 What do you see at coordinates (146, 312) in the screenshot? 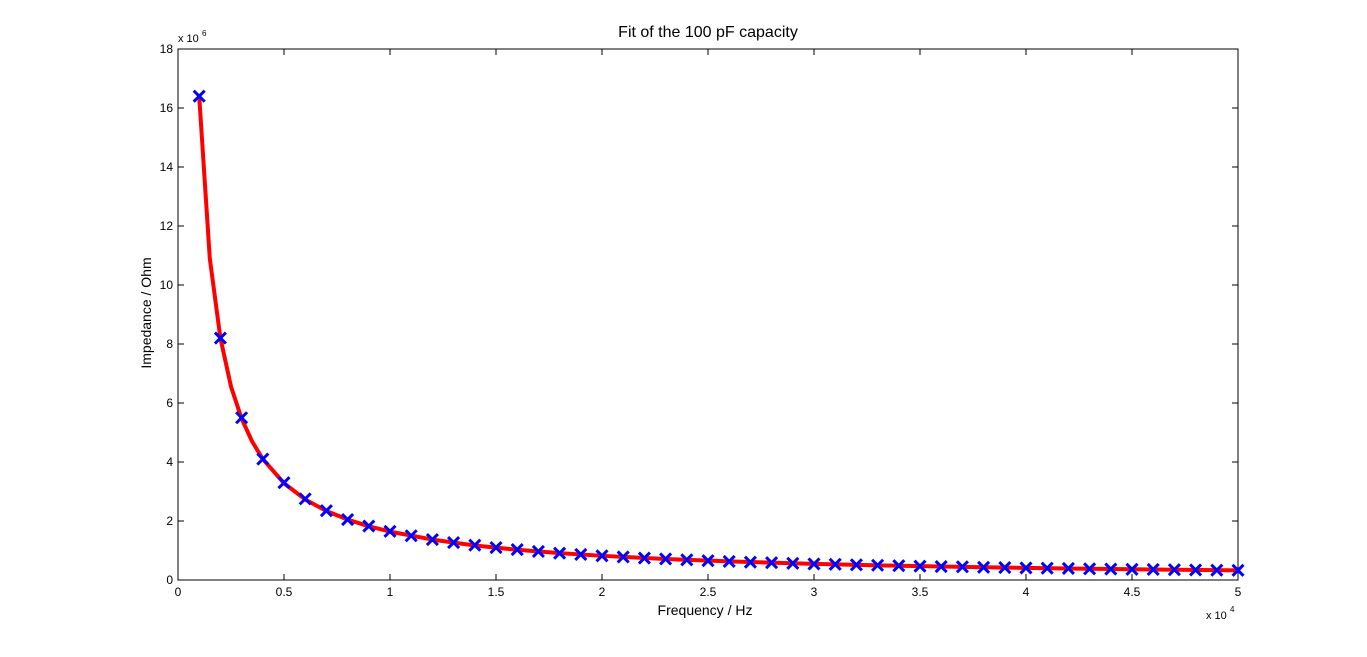
I see `y-axis-label: Impedance / Ohm` at bounding box center [146, 312].